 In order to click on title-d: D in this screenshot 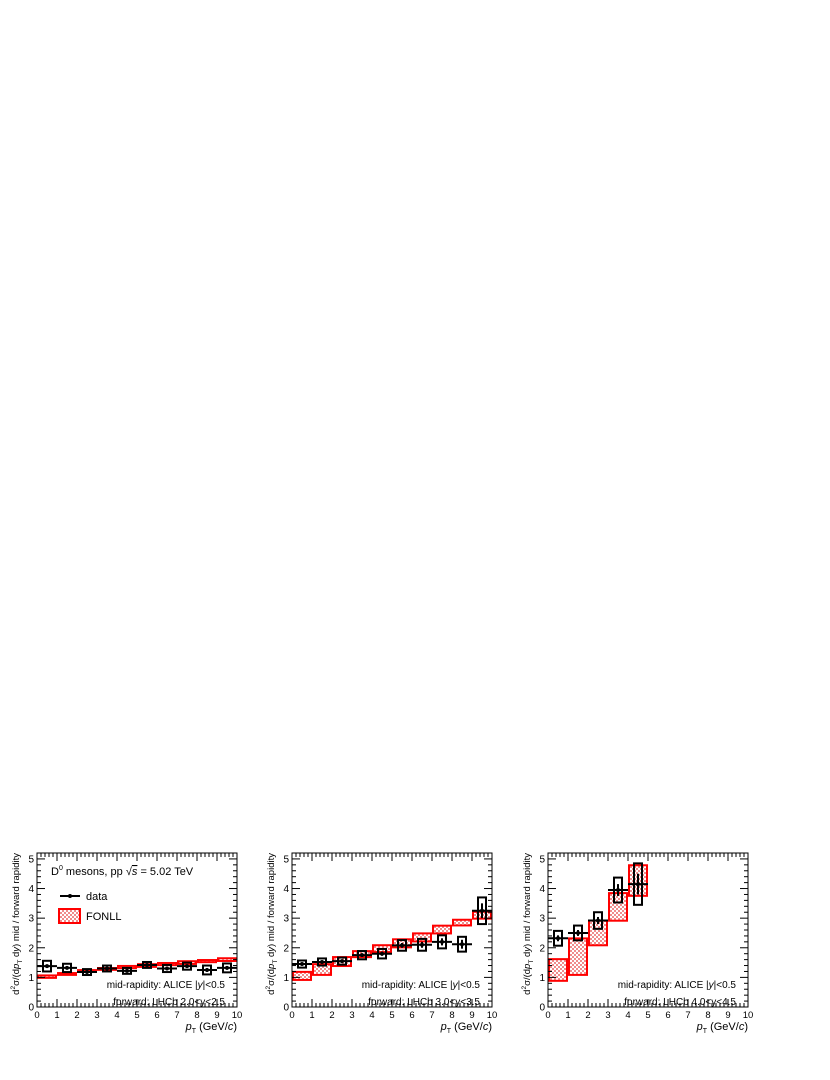, I will do `click(55, 872)`.